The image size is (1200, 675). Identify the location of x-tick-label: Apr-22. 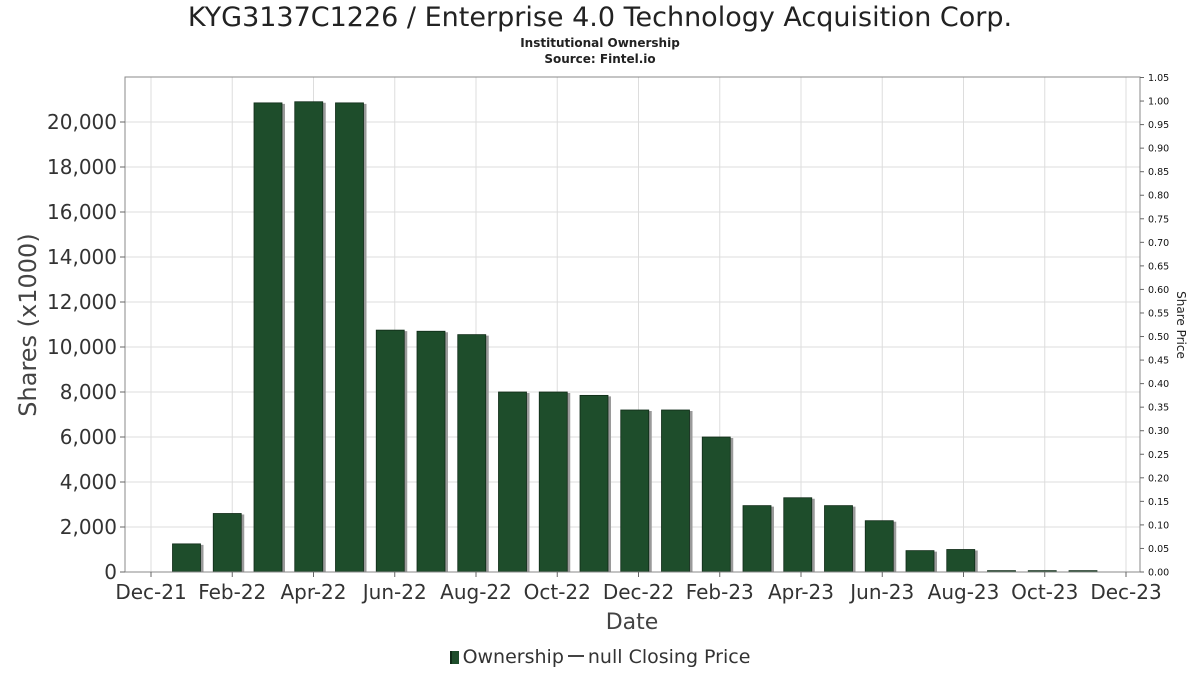
(314, 592).